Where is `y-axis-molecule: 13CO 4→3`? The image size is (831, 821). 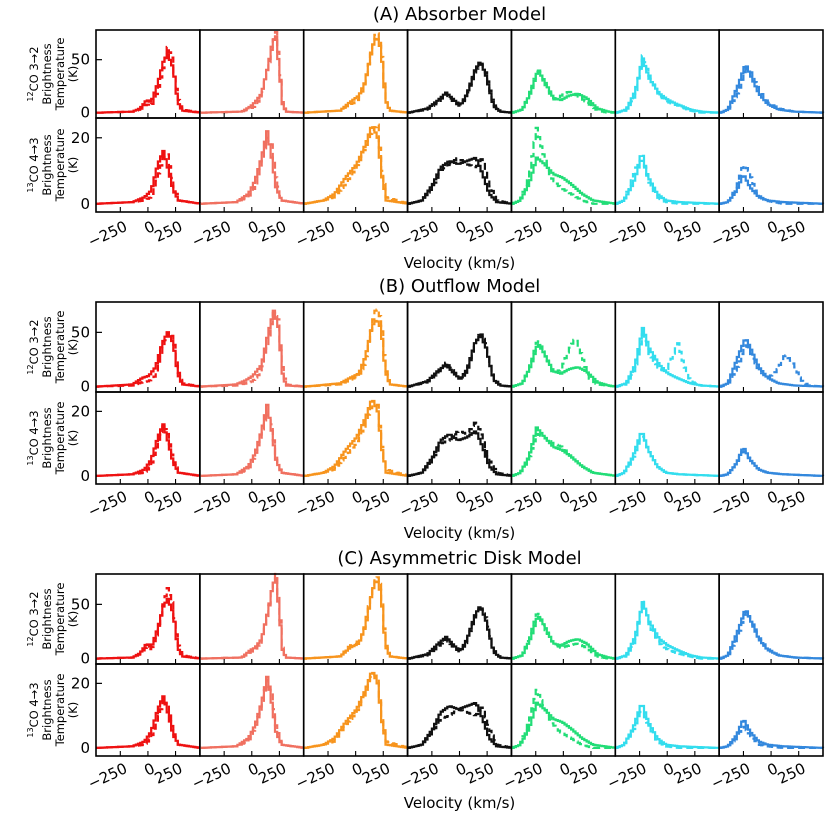 y-axis-molecule: 13CO 4→3 is located at coordinates (33, 709).